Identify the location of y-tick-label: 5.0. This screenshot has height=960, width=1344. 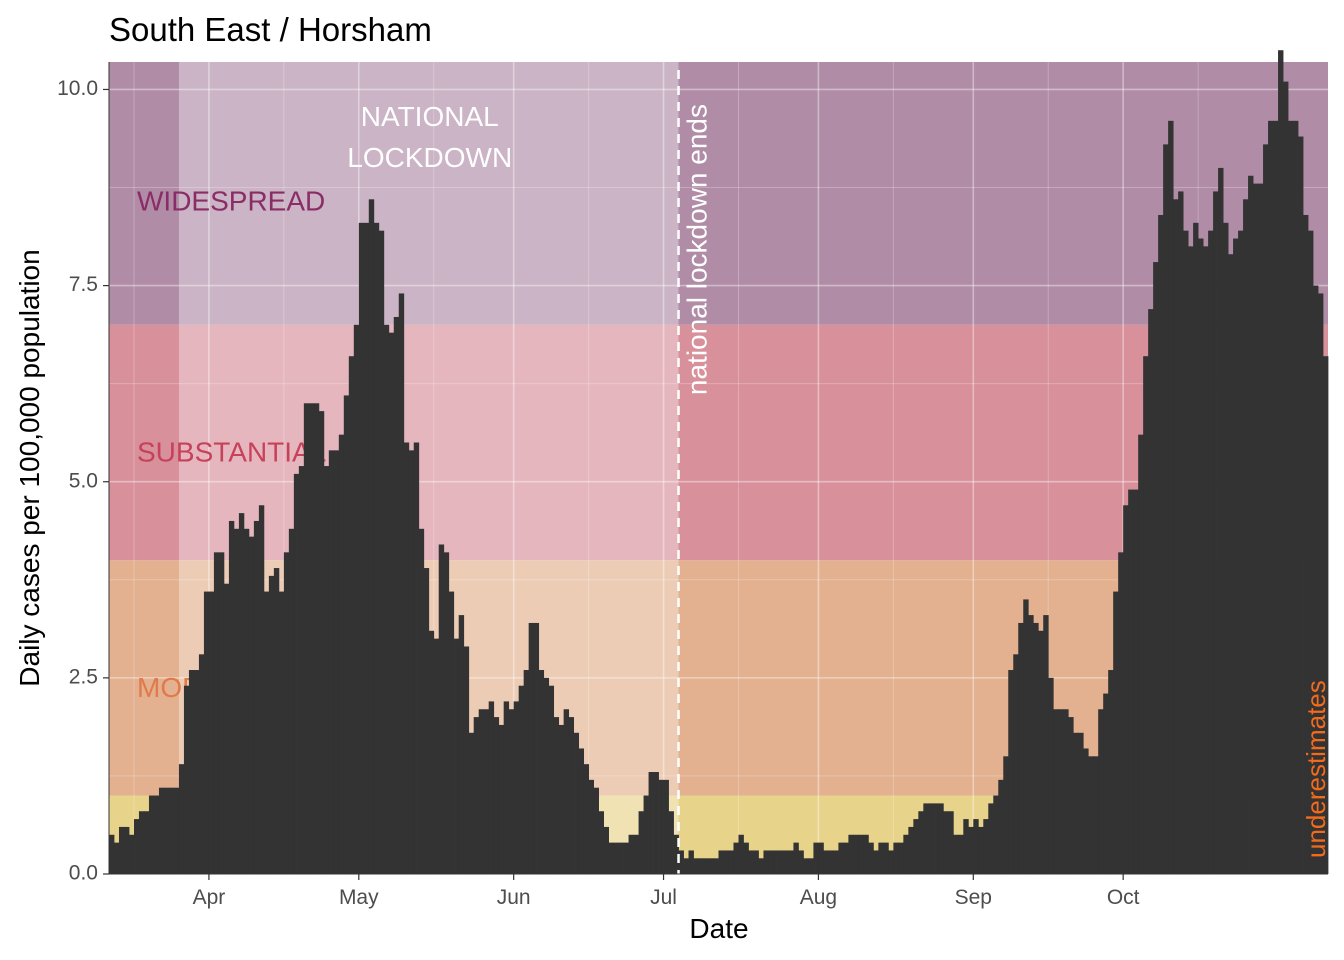
(83, 480).